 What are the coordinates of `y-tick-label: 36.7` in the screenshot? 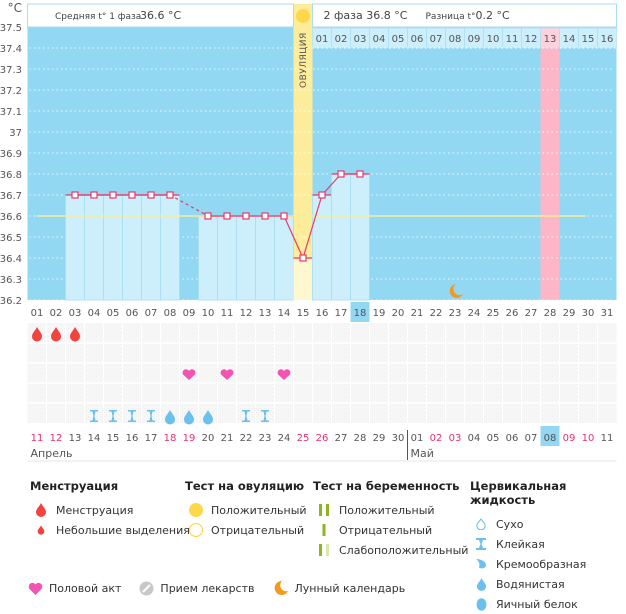 It's located at (11, 196).